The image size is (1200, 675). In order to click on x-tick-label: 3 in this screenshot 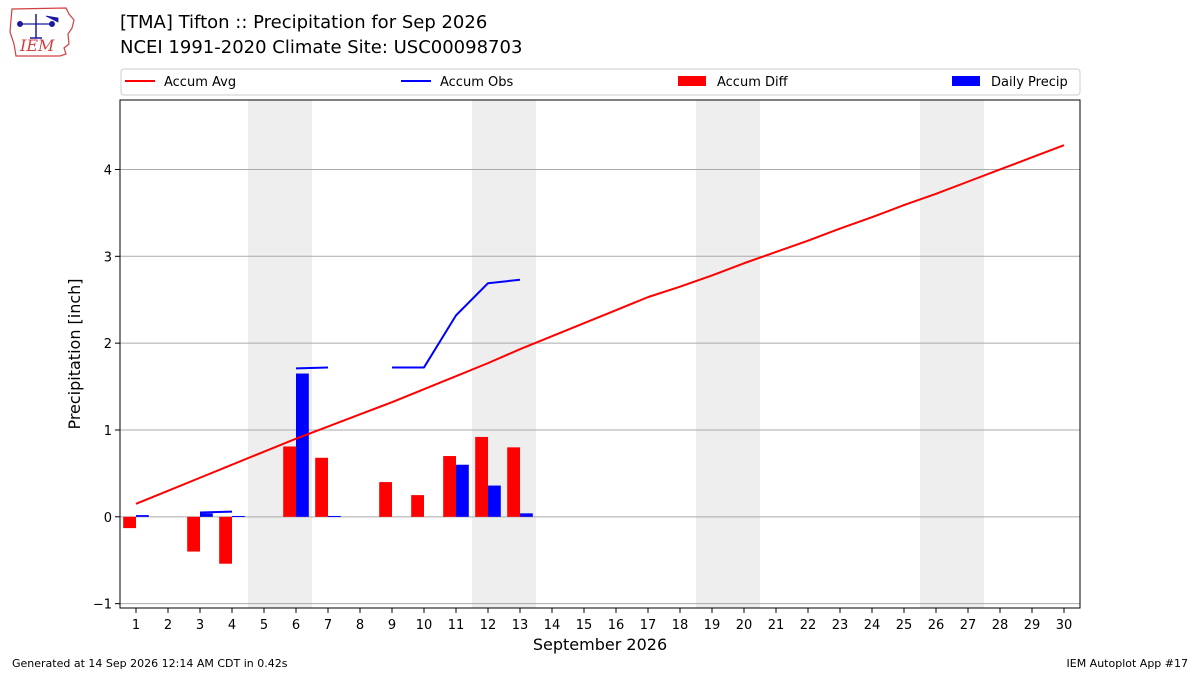, I will do `click(200, 625)`.